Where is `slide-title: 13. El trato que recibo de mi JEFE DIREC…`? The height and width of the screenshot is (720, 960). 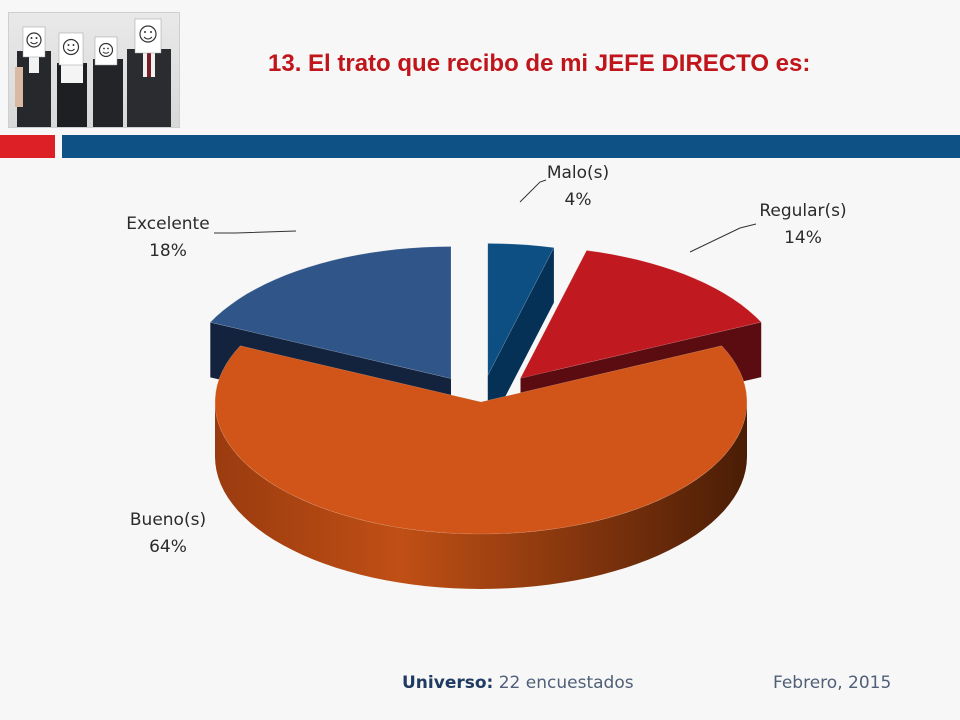 slide-title: 13. El trato que recibo de mi JEFE DIREC… is located at coordinates (539, 63).